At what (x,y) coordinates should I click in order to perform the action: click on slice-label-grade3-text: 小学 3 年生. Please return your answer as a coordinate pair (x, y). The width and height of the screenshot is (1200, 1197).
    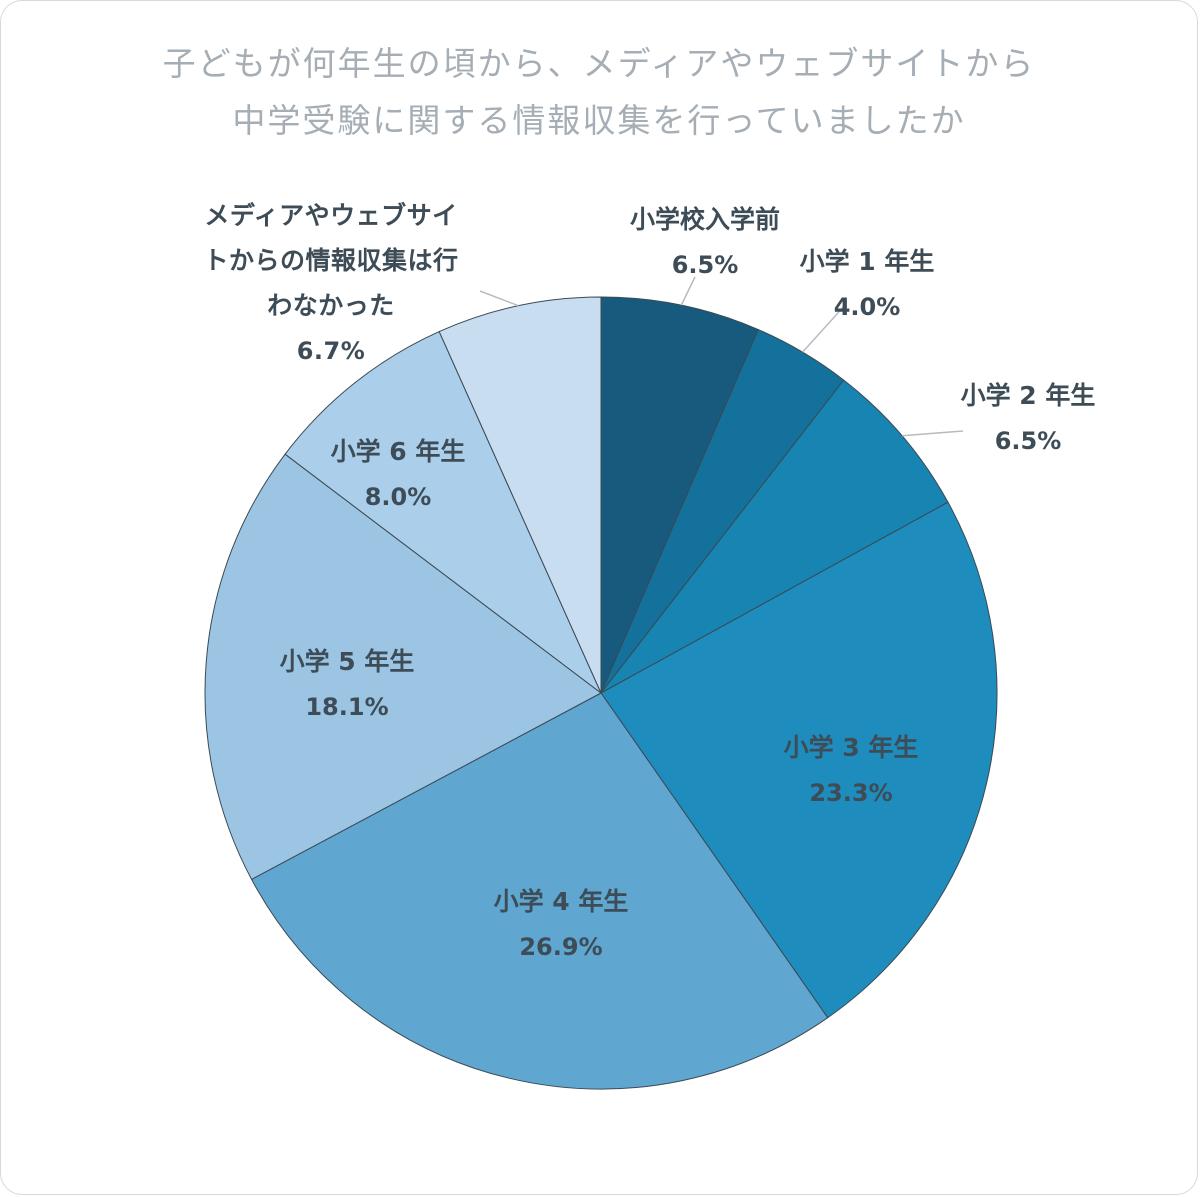
    Looking at the image, I should click on (851, 747).